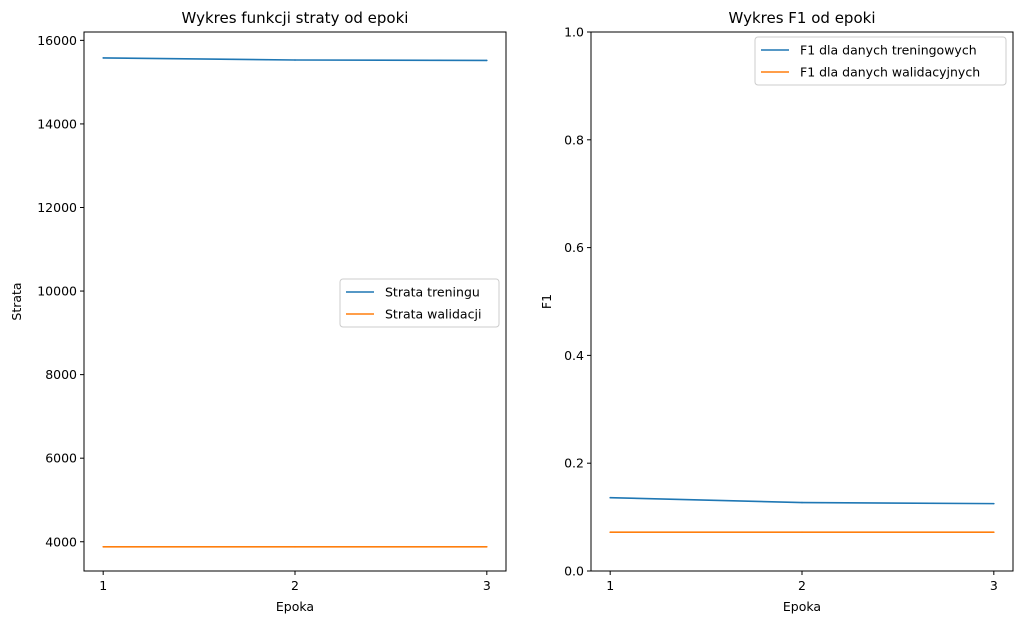  I want to click on y-tick-label: 10000, so click(57, 291).